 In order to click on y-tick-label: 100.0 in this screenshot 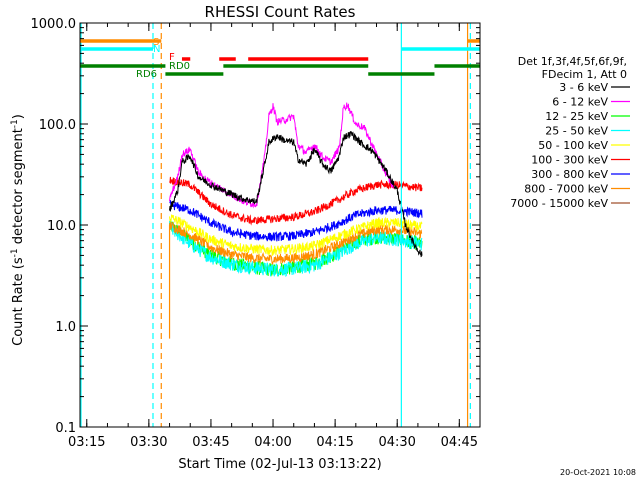, I will do `click(57, 125)`.